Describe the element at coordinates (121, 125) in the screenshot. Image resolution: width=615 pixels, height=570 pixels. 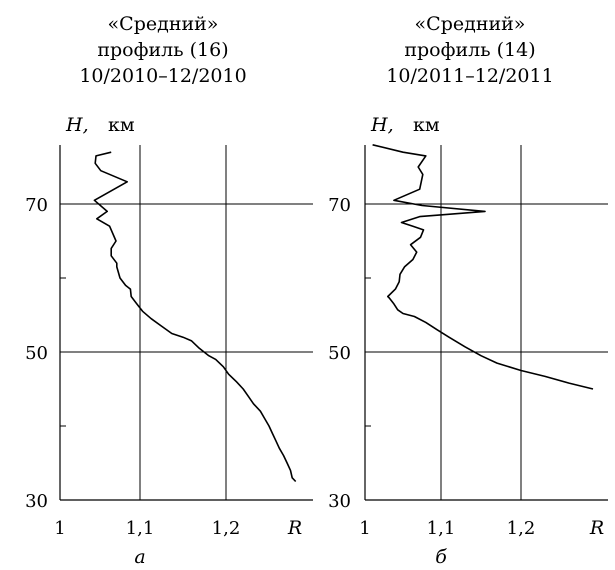
I see `panel-a-y-axis-unit: км` at that location.